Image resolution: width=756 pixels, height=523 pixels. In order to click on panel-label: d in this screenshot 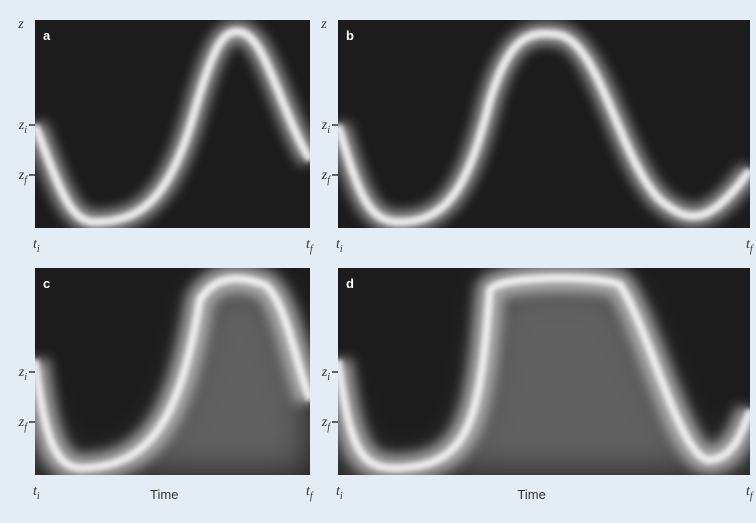, I will do `click(350, 283)`.